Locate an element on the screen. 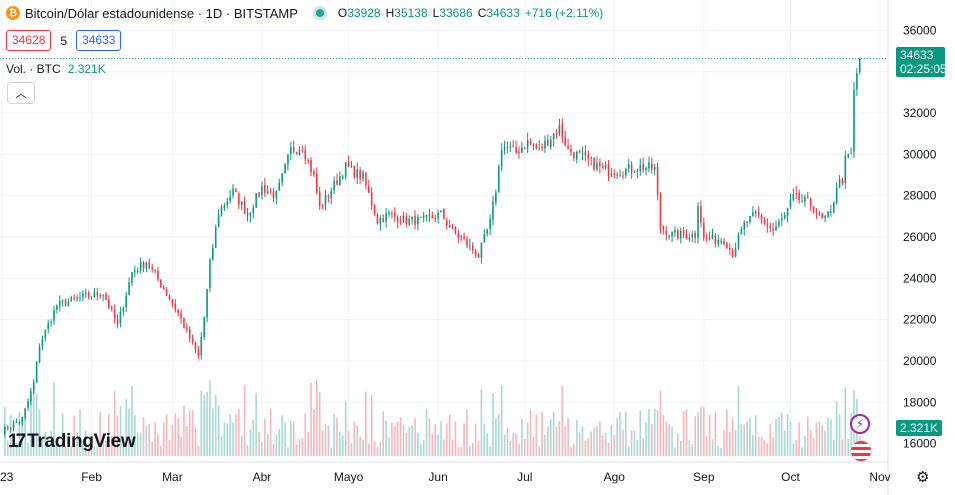 This screenshot has height=495, width=955. collapse-legend-button: ︿ is located at coordinates (21, 93).